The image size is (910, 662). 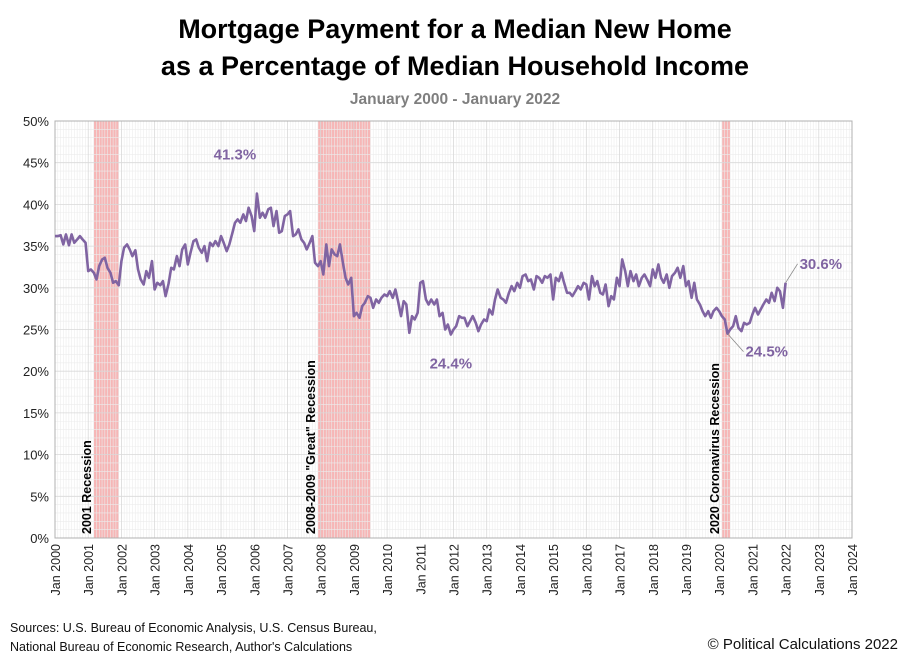 I want to click on y-tick-label: 20%, so click(x=36, y=371).